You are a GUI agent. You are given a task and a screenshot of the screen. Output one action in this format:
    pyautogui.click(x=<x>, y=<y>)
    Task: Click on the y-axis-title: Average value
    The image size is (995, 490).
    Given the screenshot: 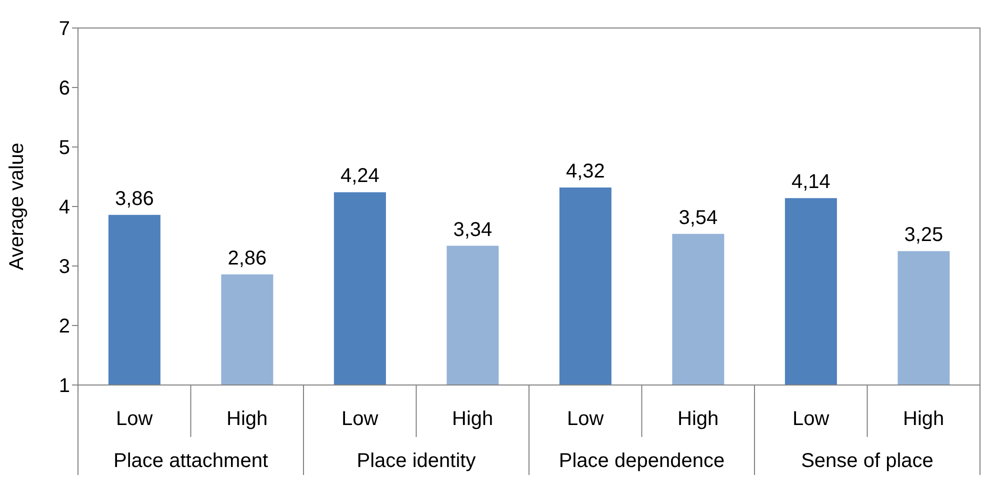 What is the action you would take?
    pyautogui.click(x=17, y=206)
    